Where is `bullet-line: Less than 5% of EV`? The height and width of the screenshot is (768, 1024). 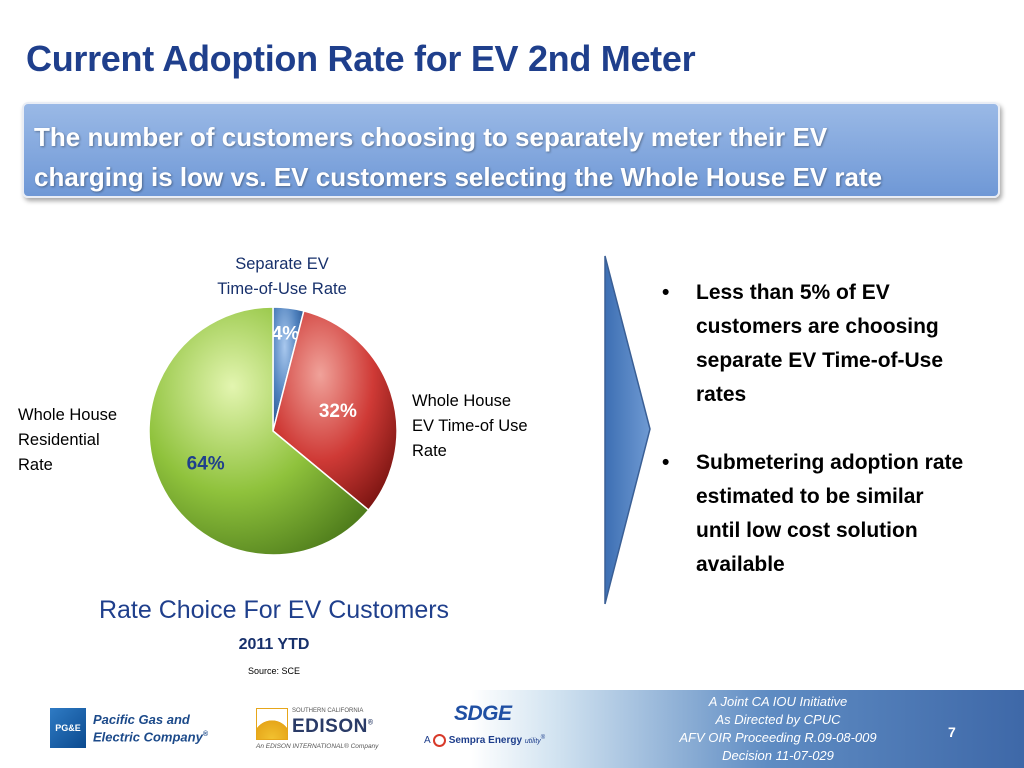 bullet-line: Less than 5% of EV is located at coordinates (793, 292).